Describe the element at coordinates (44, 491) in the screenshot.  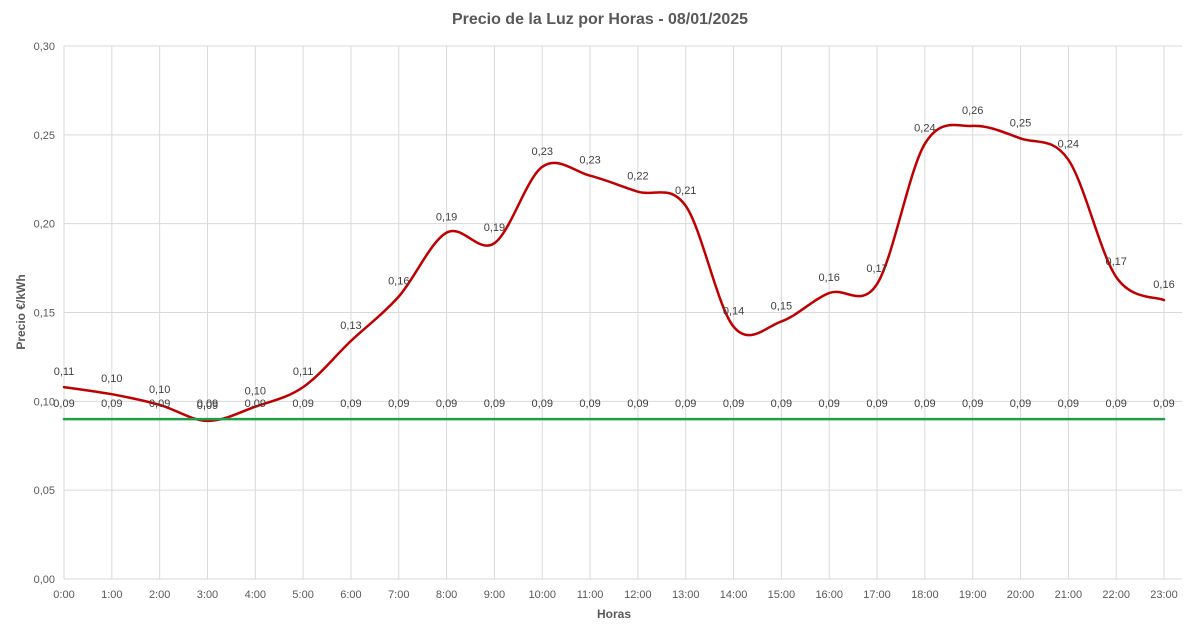
I see `y-tick-label: 0,05` at that location.